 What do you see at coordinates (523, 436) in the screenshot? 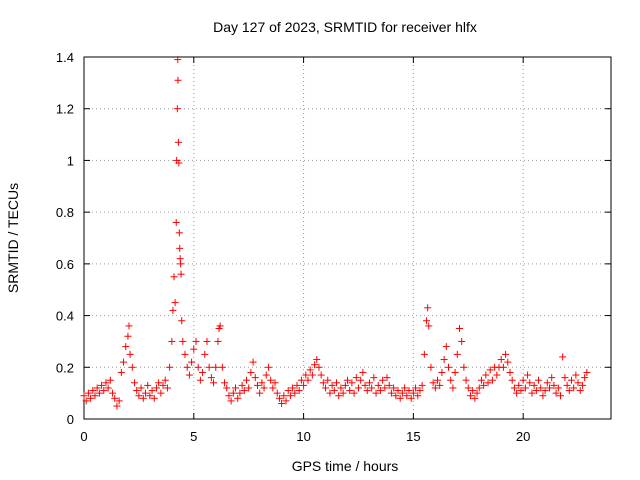
I see `x-tick-label: 20` at bounding box center [523, 436].